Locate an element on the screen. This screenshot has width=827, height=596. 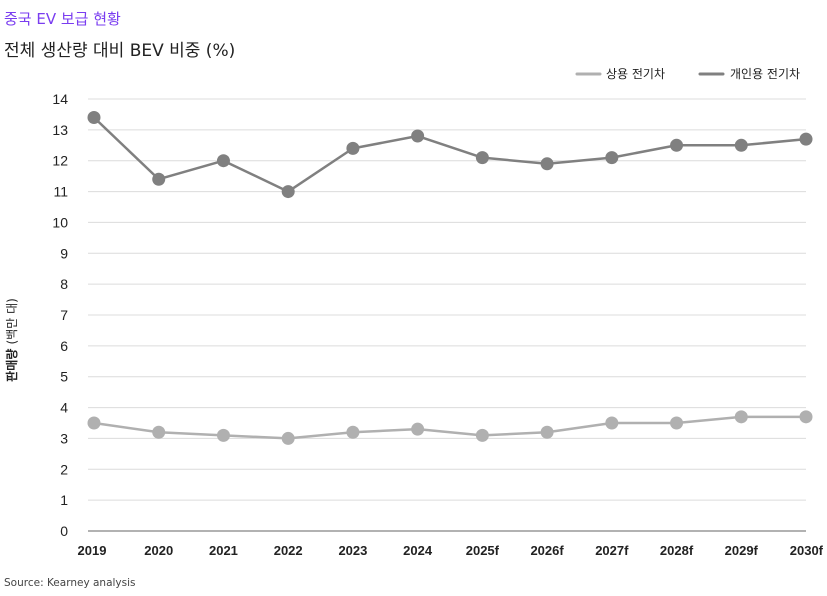
x-tick-label: 2028f is located at coordinates (677, 550).